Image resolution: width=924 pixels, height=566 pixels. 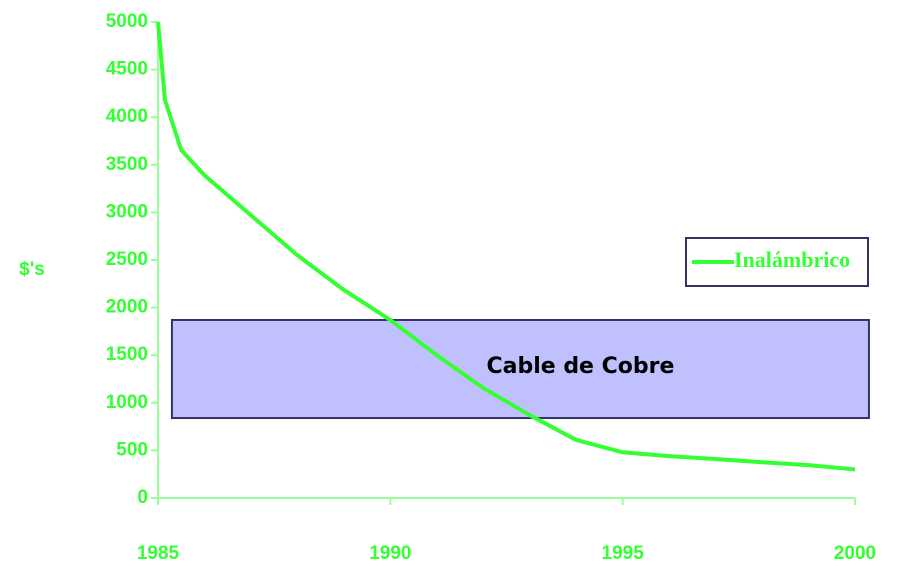 I want to click on y-tick-label: 5000, so click(x=127, y=21).